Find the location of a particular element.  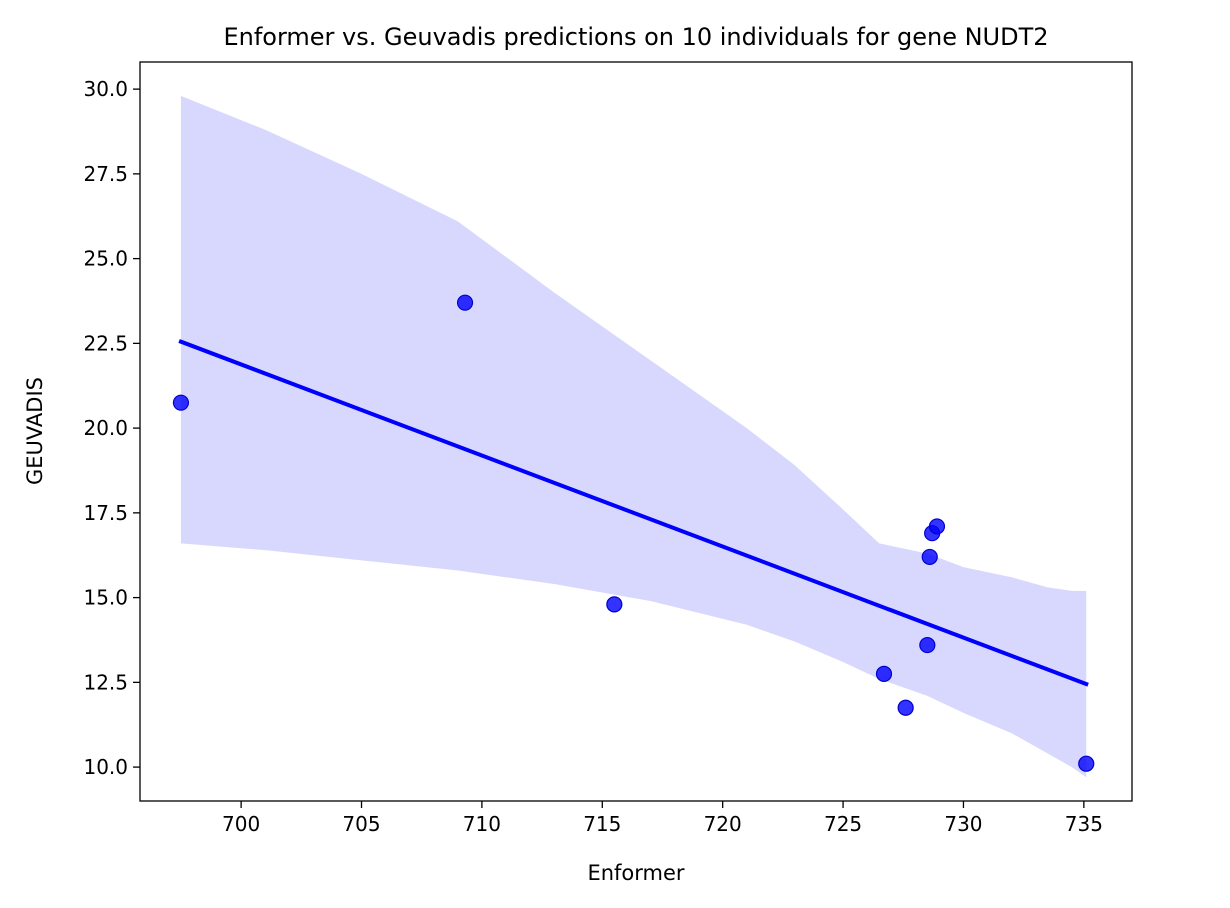

x-axis-ticks: 700 705 710 715 720 725 730 735 is located at coordinates (662, 818).